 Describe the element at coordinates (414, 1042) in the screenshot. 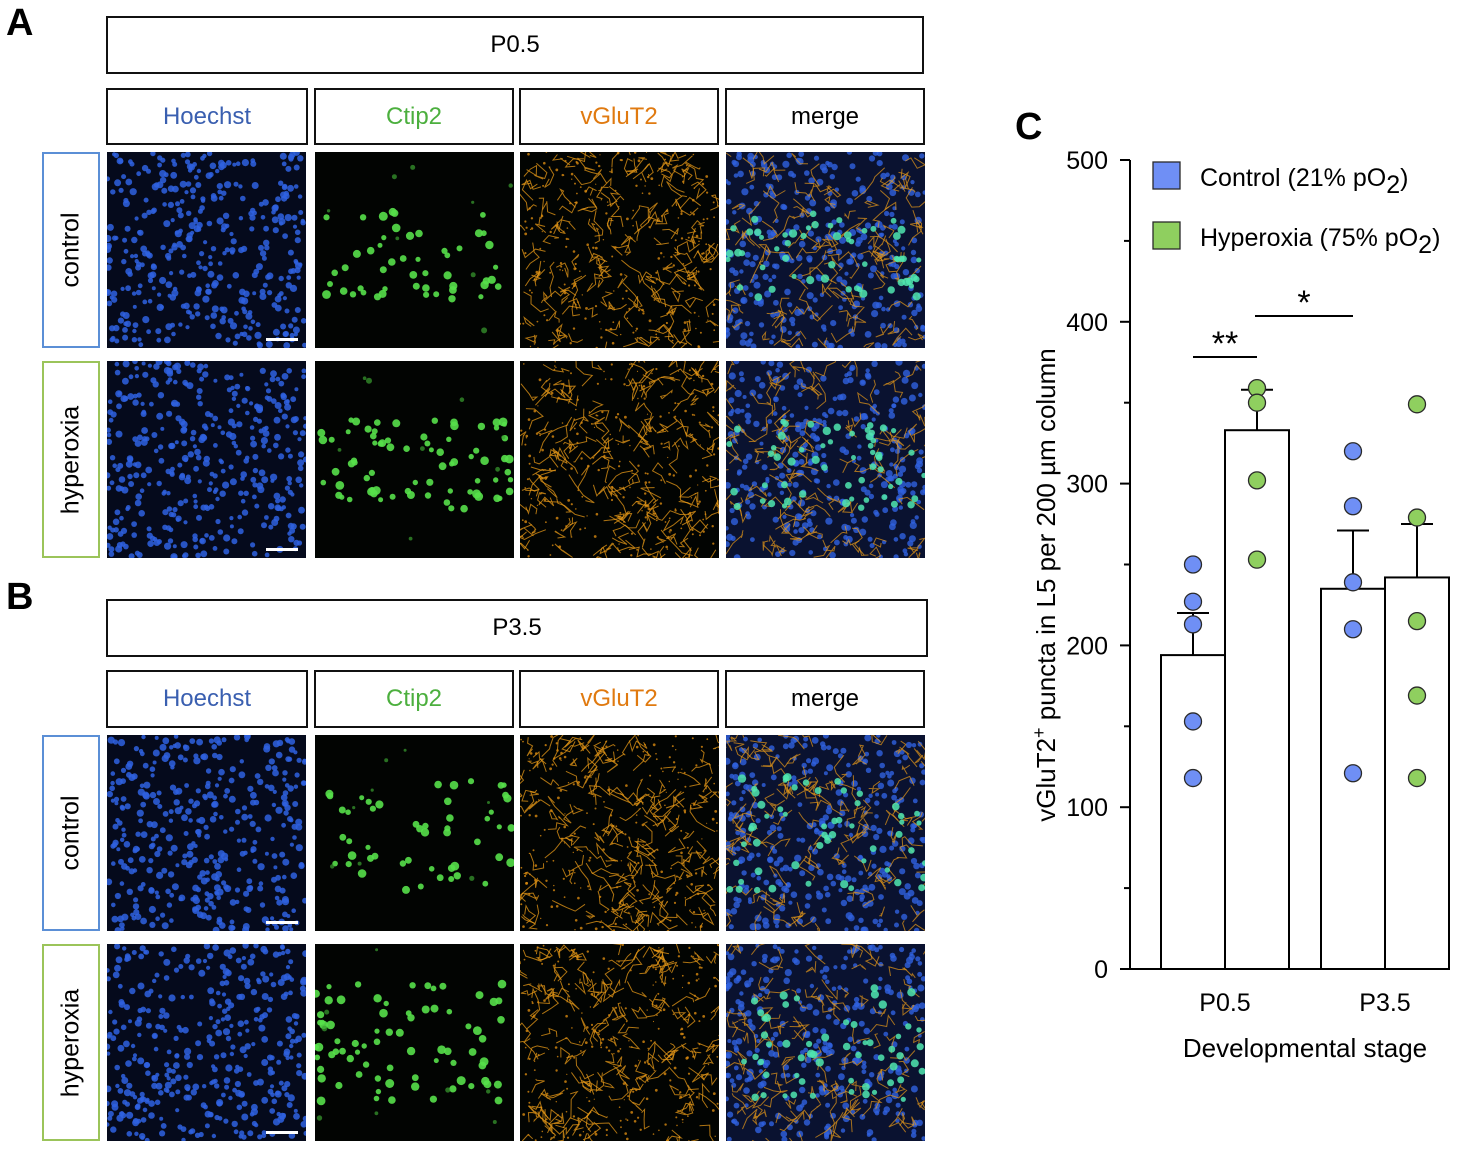

I see `micrograph-b-hyperoxia-ctip2` at that location.